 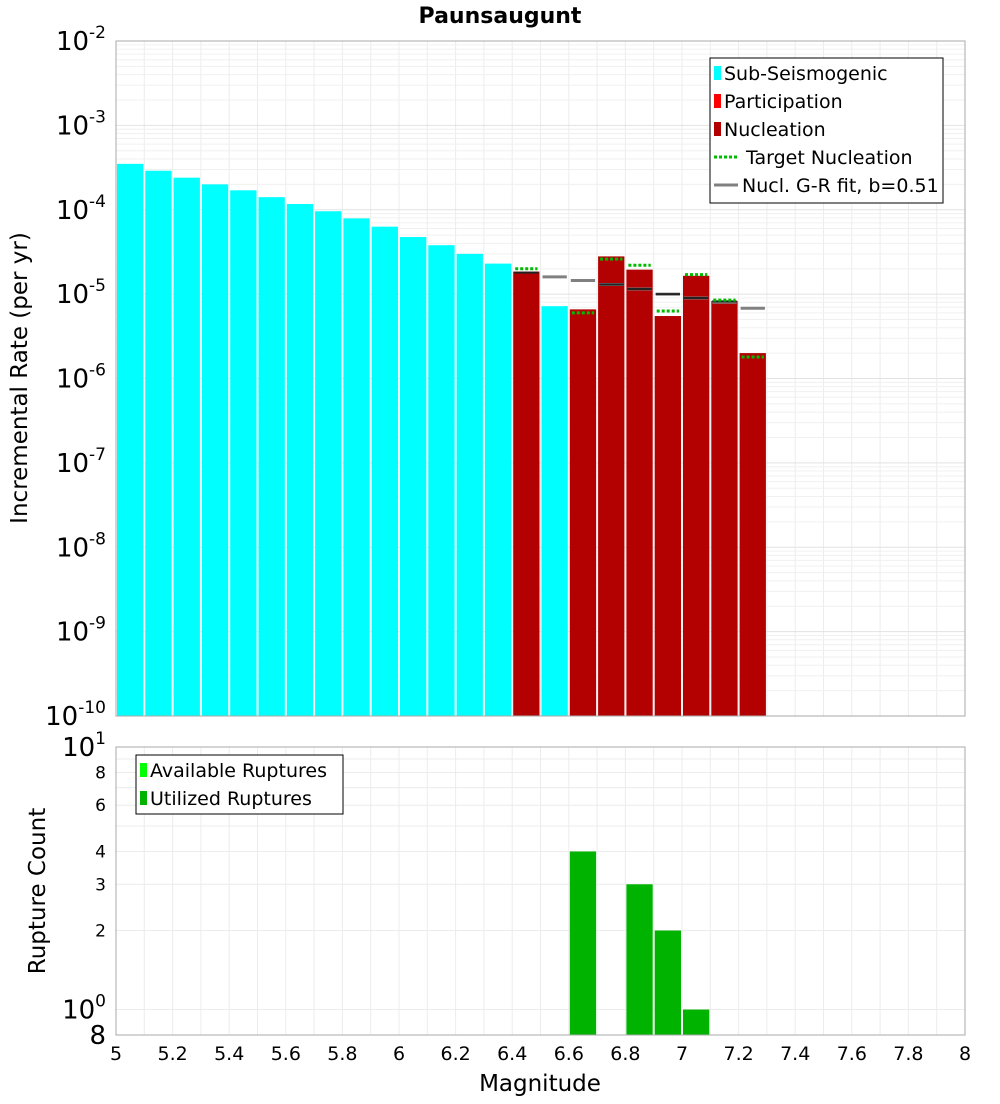 What do you see at coordinates (512, 1054) in the screenshot?
I see `x-tick-label: 6.4` at bounding box center [512, 1054].